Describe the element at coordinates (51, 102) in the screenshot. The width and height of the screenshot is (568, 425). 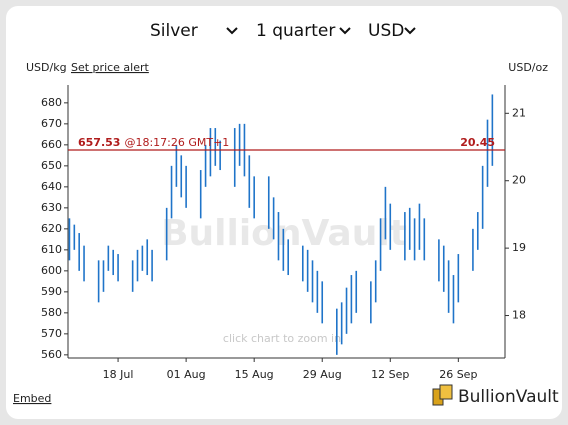
I see `y-tick-label: 680` at that location.